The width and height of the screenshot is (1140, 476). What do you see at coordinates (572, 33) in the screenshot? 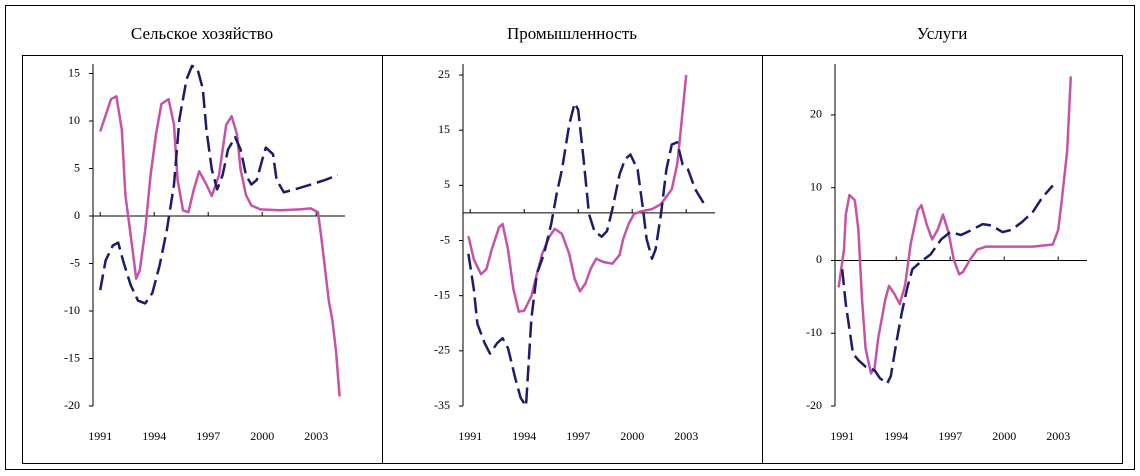
I see `panel-title: Промышленность` at bounding box center [572, 33].